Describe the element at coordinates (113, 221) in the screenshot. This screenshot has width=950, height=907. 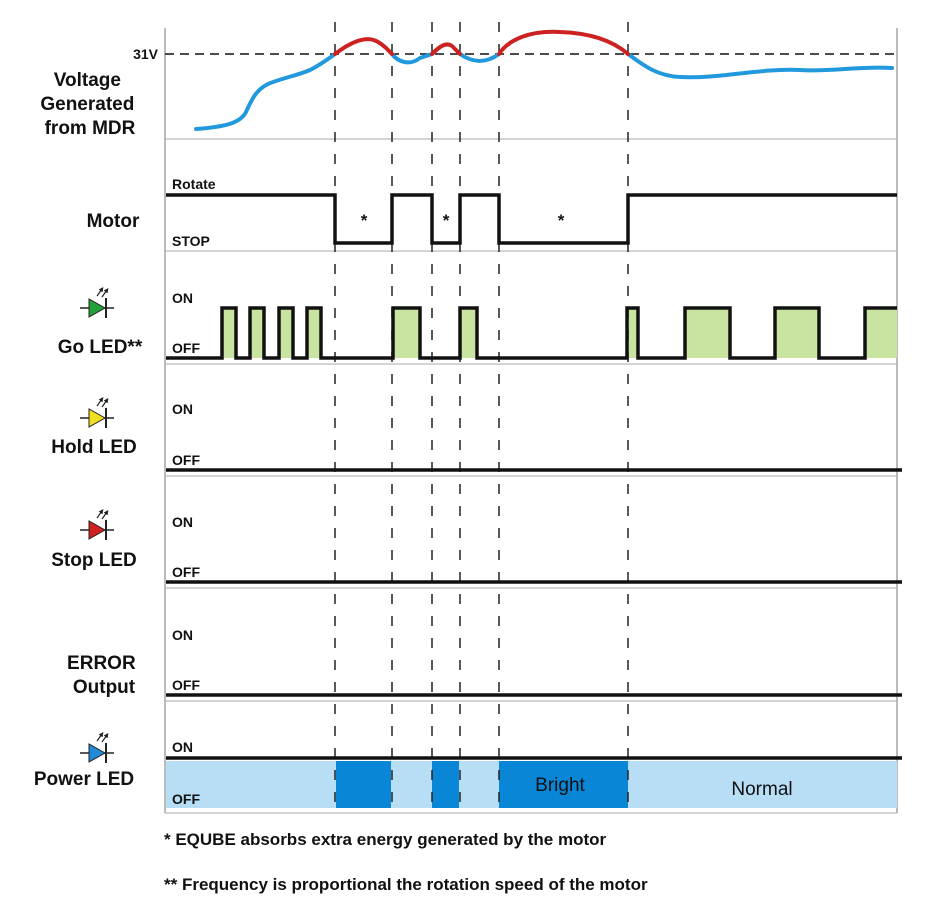
I see `motor-row-label: Motor` at that location.